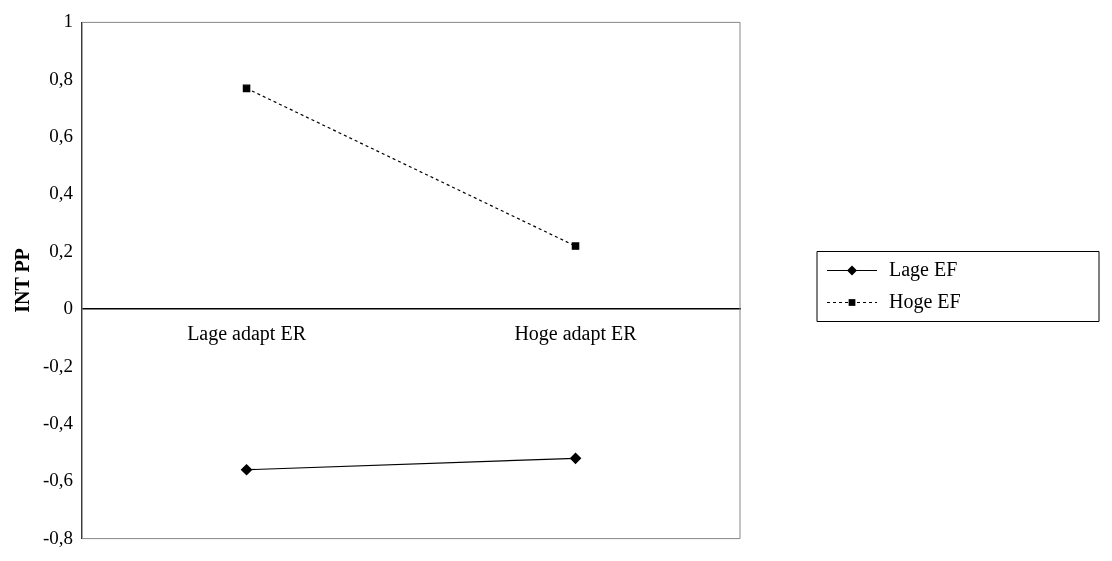 Image resolution: width=1112 pixels, height=561 pixels. Describe the element at coordinates (68, 308) in the screenshot. I see `y-tick-label: 0` at that location.